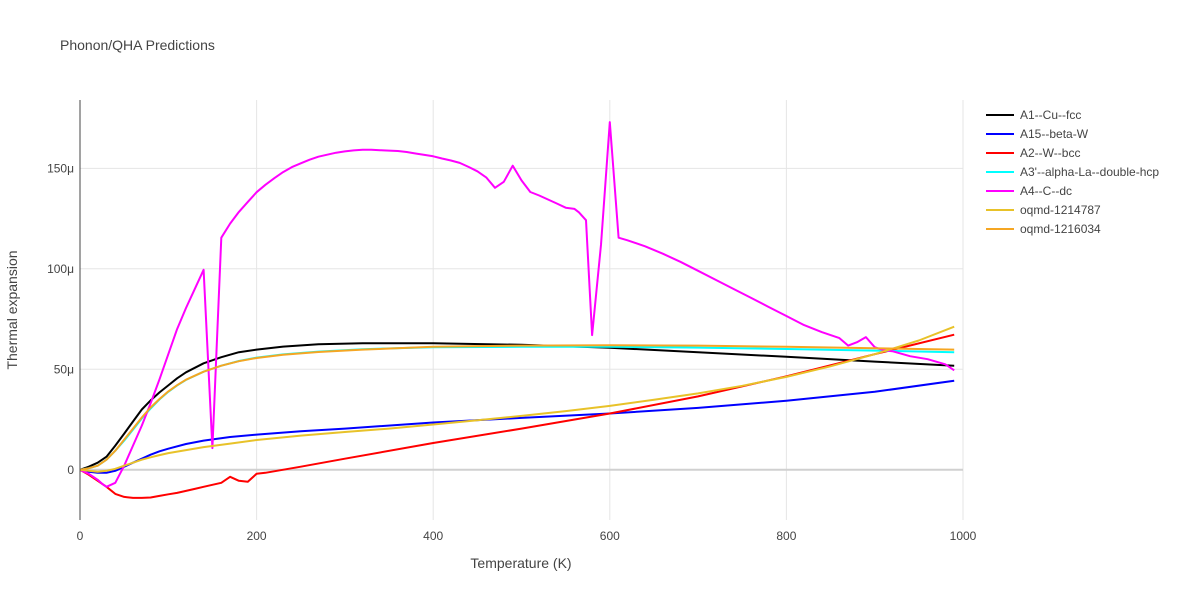  Describe the element at coordinates (520, 563) in the screenshot. I see `x-axis-title: Temperature (K)` at that location.